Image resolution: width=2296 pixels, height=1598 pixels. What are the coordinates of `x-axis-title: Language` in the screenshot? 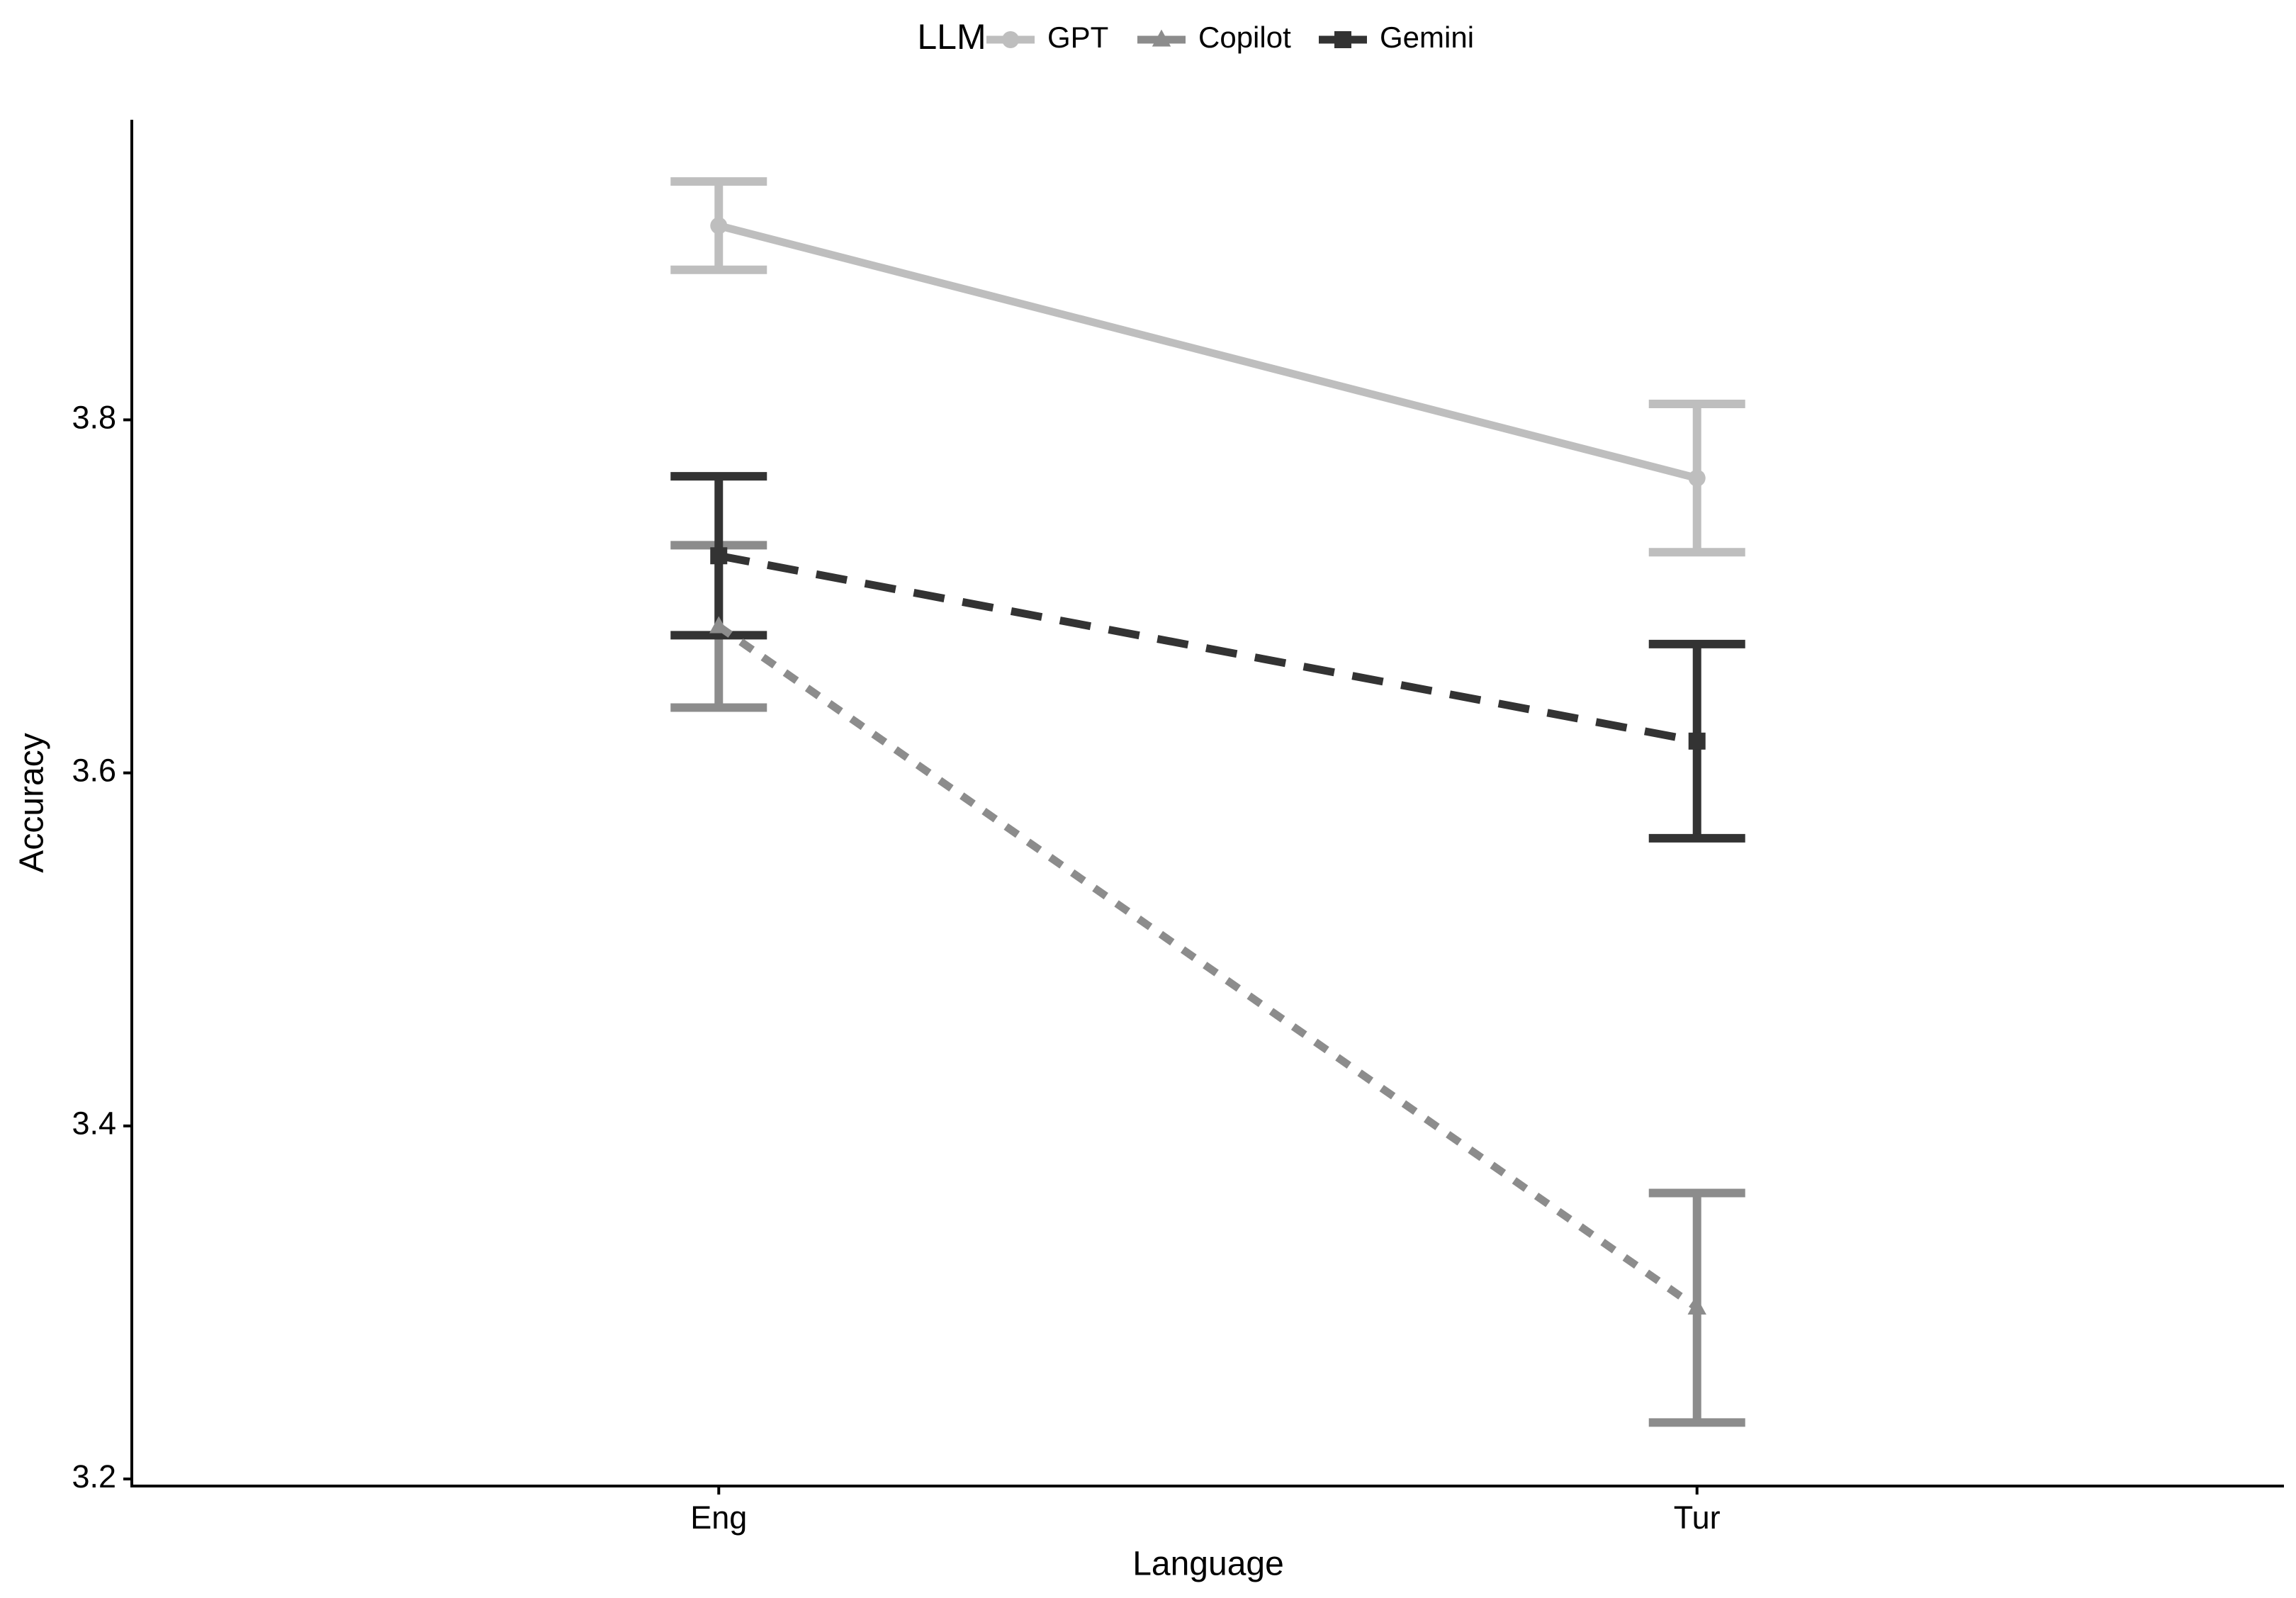 It's located at (1208, 1564).